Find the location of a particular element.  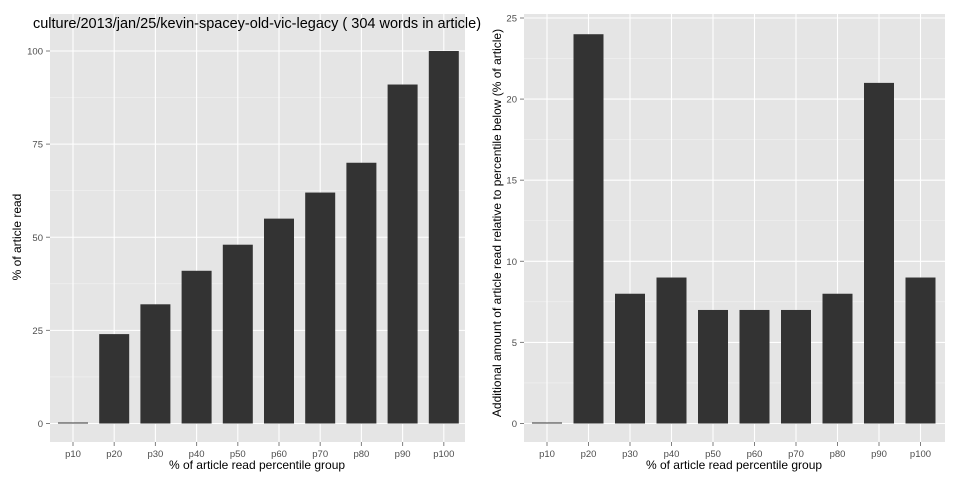

y-tick-label: 50 is located at coordinates (37, 238).